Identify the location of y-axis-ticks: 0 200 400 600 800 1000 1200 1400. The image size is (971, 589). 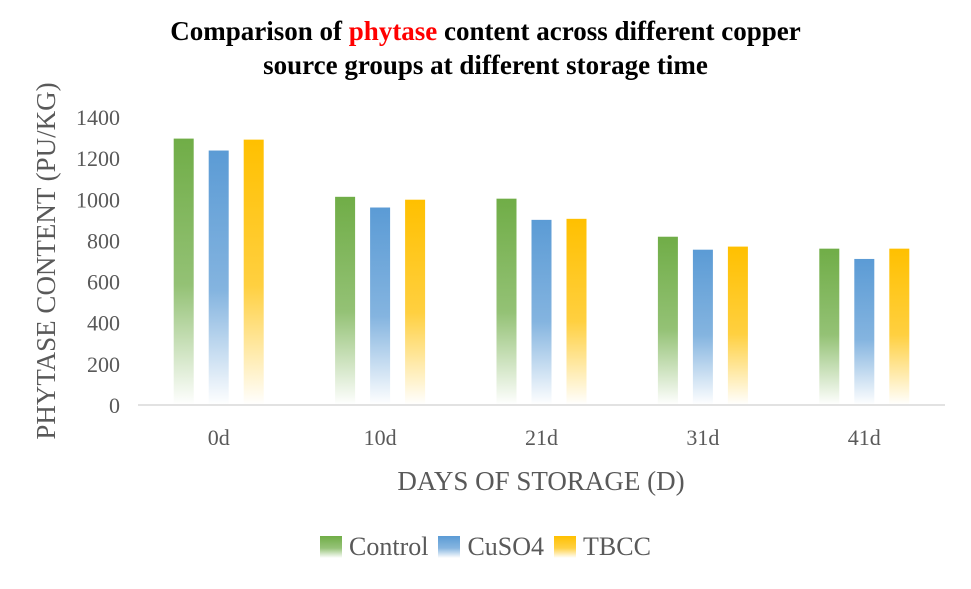
(98, 261).